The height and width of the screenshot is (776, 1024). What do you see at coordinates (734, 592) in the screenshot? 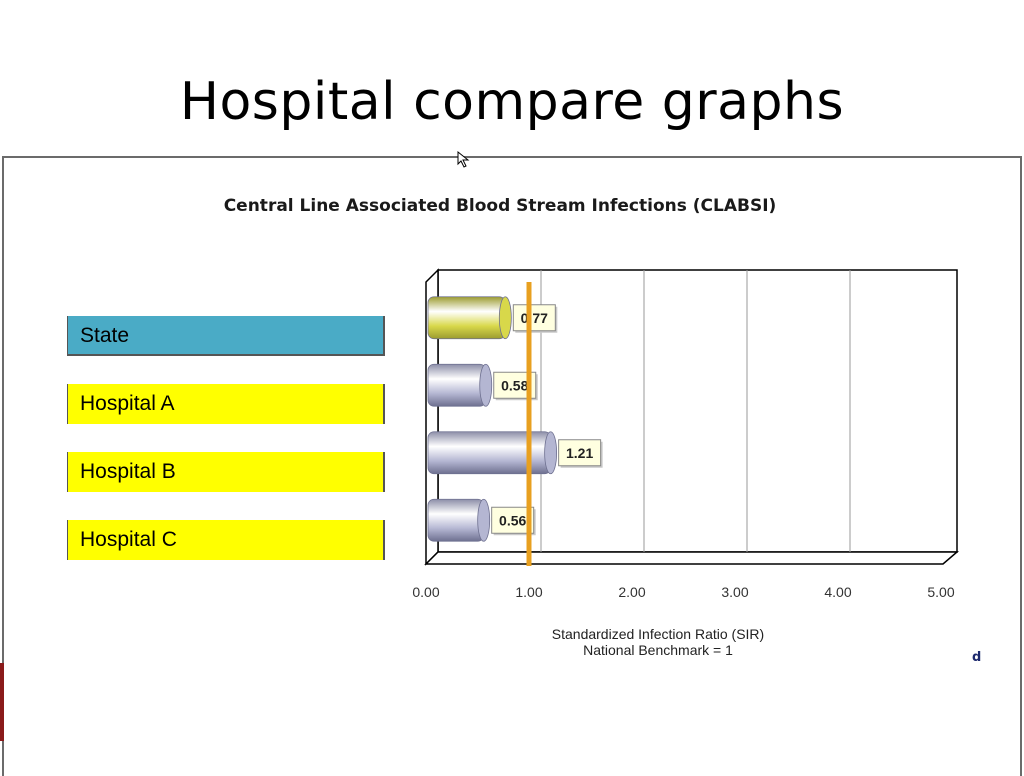
I see `x-tick-label: 3.00` at bounding box center [734, 592].